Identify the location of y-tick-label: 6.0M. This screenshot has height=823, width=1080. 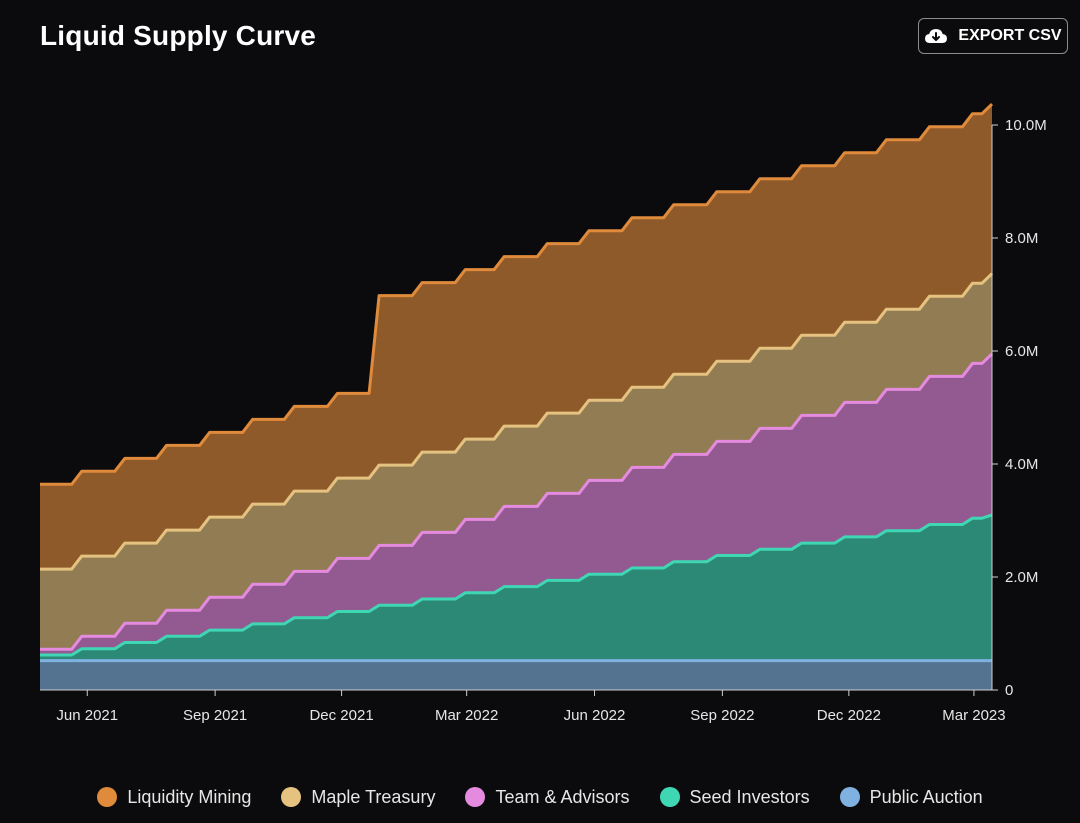
(1021, 351).